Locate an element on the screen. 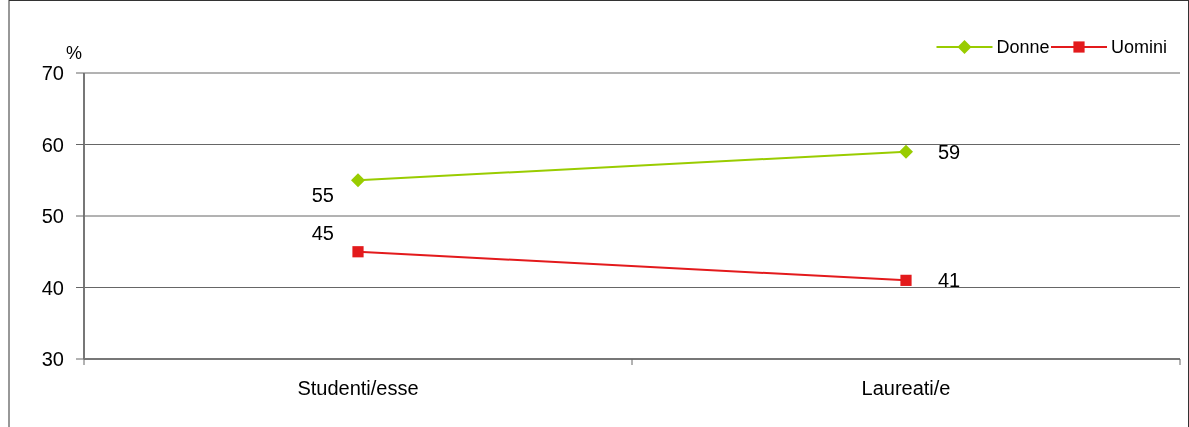 This screenshot has height=427, width=1189. y-axis-title: % is located at coordinates (74, 53).